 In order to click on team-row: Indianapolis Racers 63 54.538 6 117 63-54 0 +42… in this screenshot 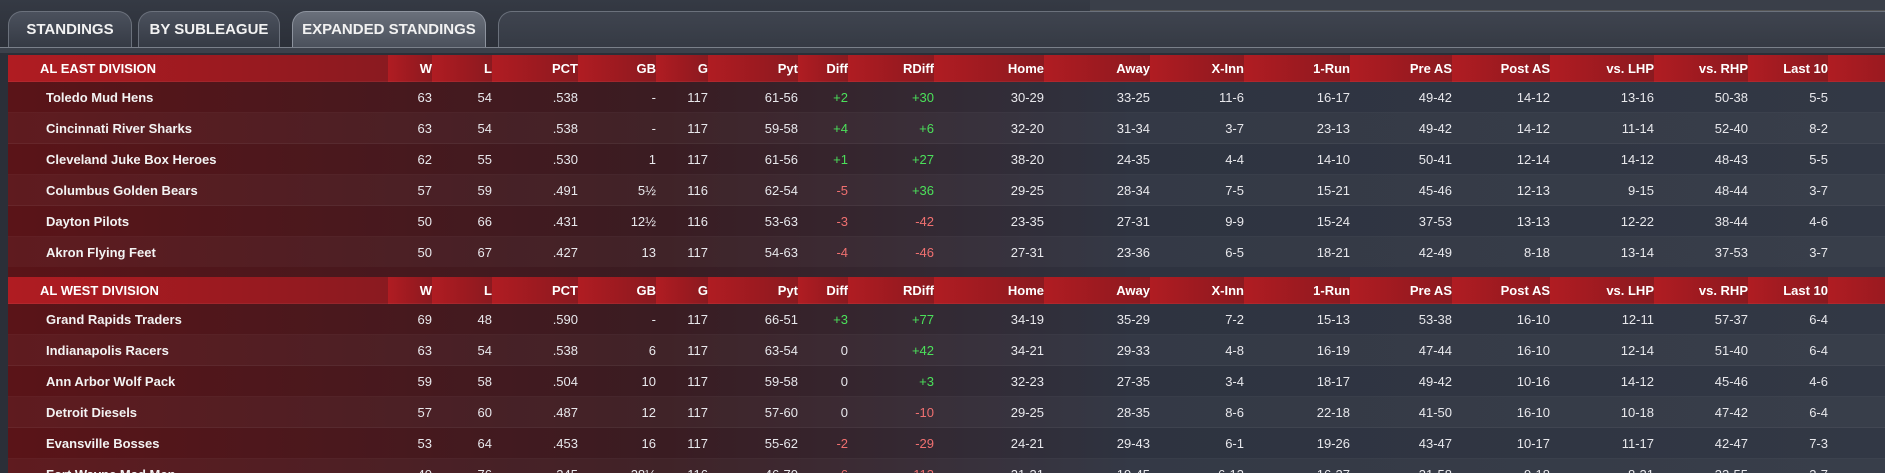, I will do `click(946, 350)`.